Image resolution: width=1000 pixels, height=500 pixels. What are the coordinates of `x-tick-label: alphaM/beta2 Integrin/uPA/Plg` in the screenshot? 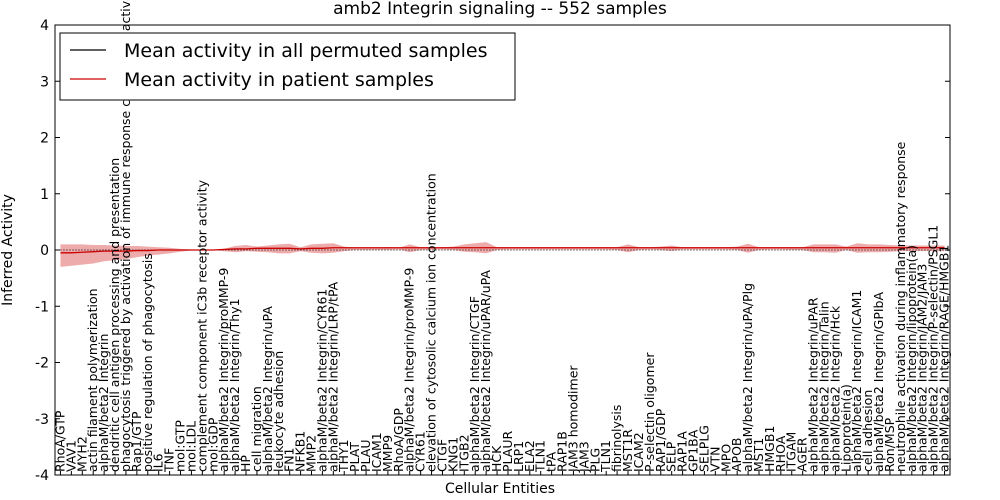 It's located at (747, 377).